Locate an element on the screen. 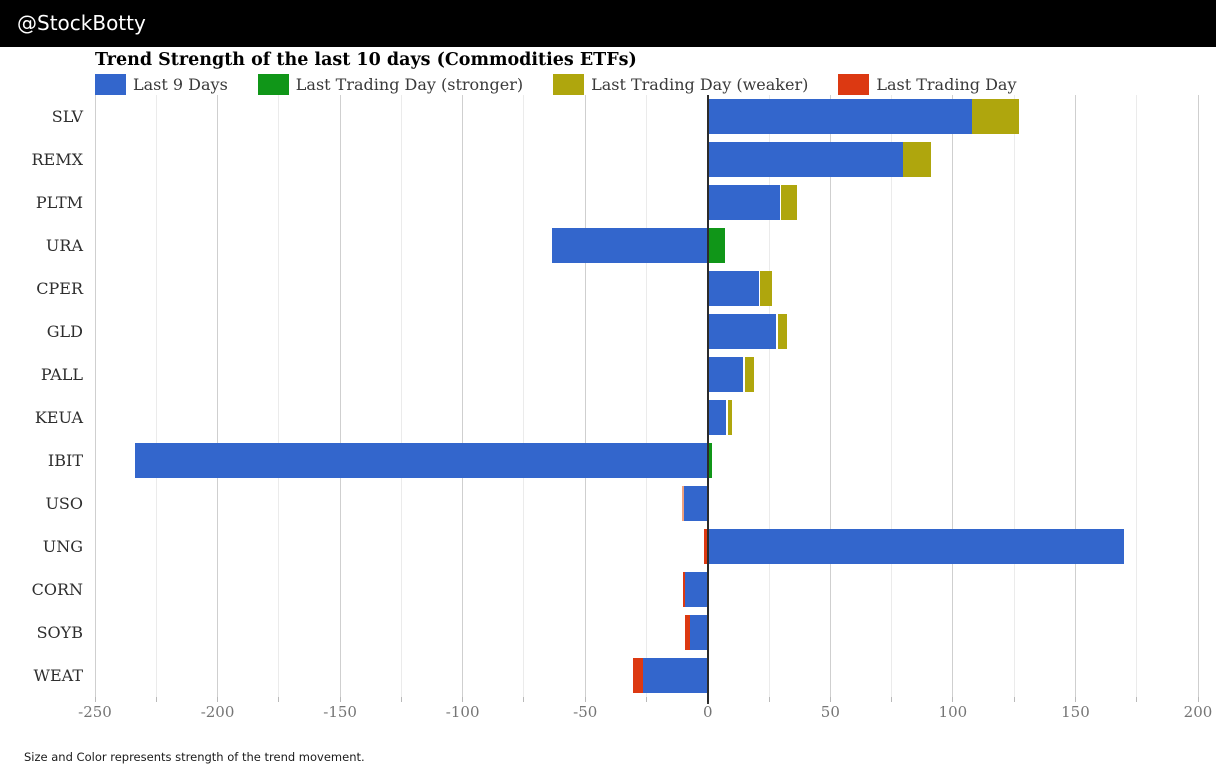  bar-segment-soyb-red is located at coordinates (687, 632).